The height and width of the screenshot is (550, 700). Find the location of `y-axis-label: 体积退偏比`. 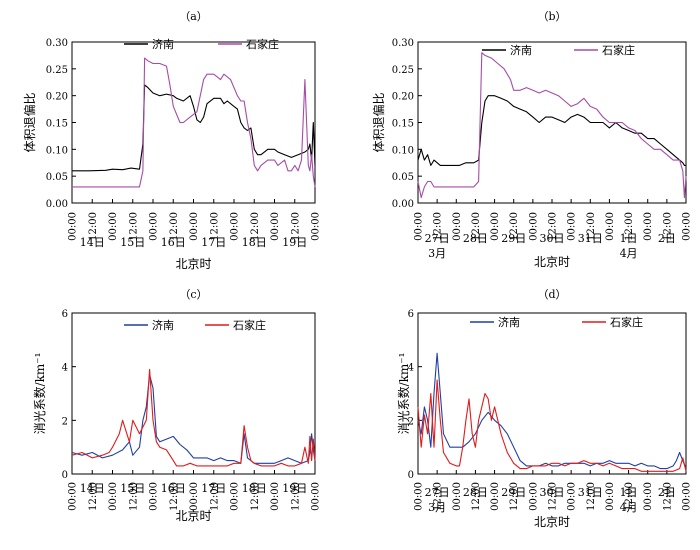

y-axis-label: 体积退偏比 is located at coordinates (29, 122).